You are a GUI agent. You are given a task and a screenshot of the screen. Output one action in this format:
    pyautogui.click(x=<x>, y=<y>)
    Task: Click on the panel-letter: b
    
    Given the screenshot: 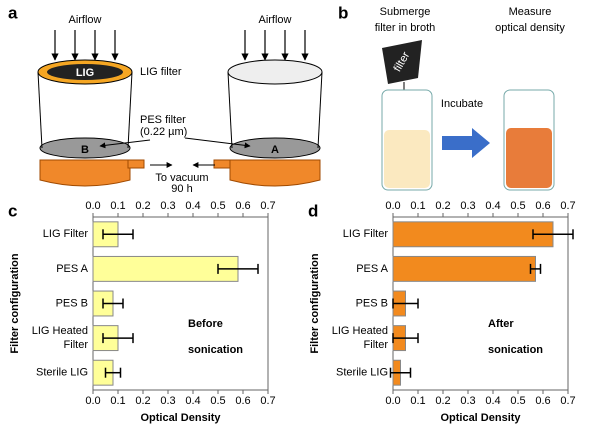 What is the action you would take?
    pyautogui.click(x=343, y=12)
    